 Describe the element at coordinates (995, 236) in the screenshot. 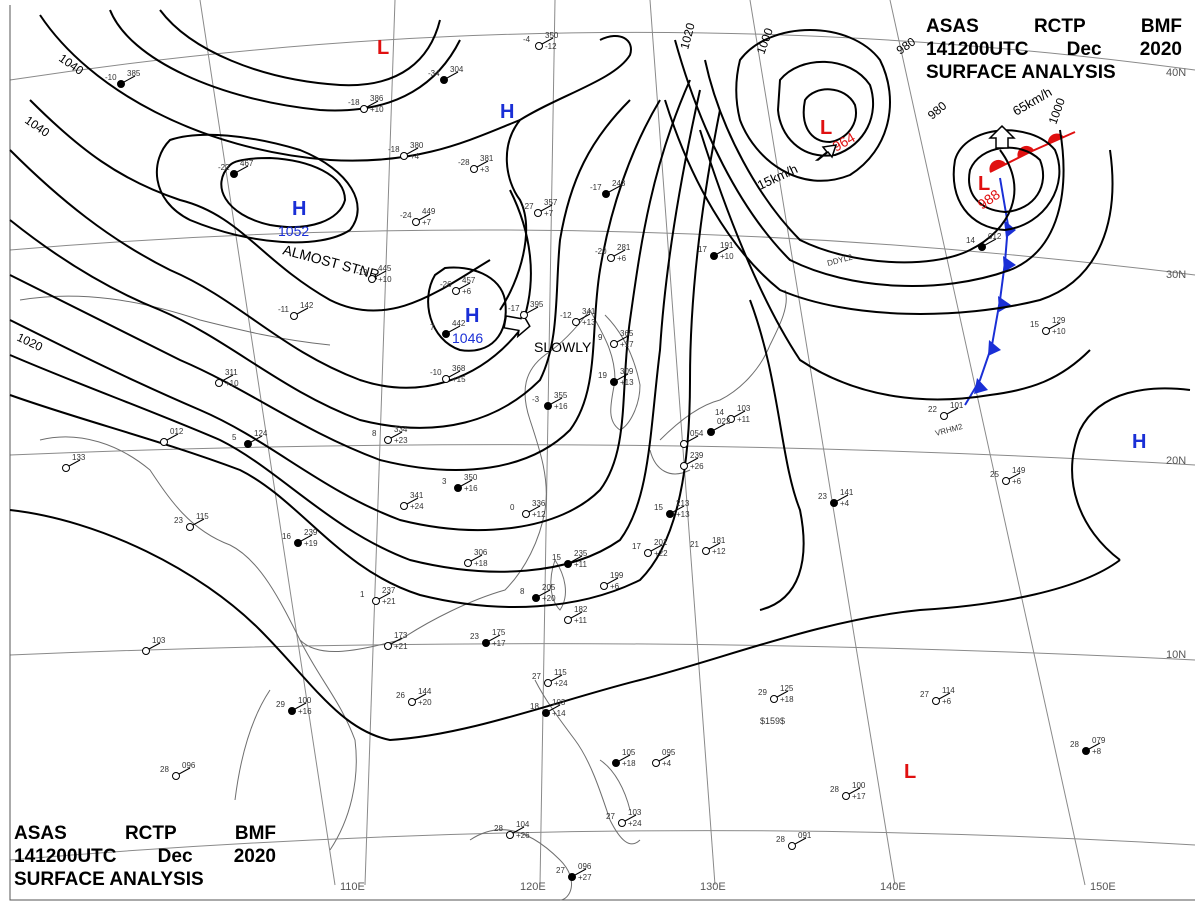

I see `station-pressure: 012` at that location.